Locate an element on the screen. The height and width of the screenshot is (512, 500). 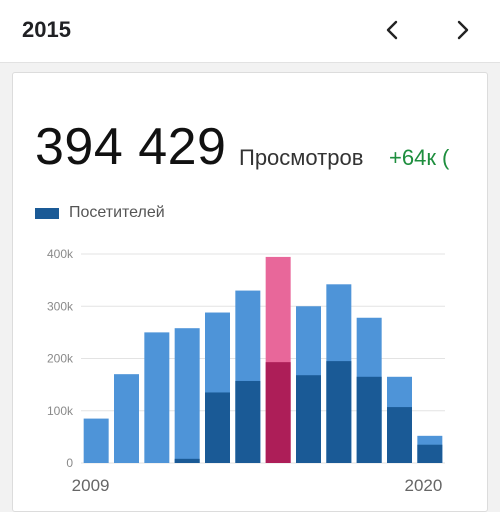
top-bar: 2015 is located at coordinates (250, 31).